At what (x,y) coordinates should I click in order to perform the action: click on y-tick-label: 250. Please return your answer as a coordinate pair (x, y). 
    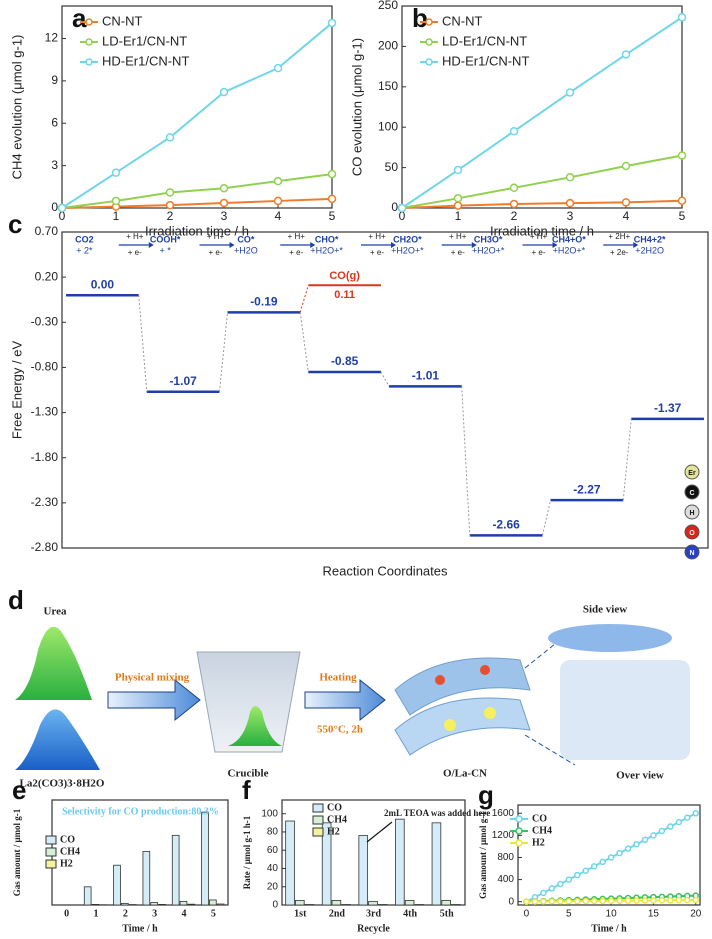
    Looking at the image, I should click on (388, 6).